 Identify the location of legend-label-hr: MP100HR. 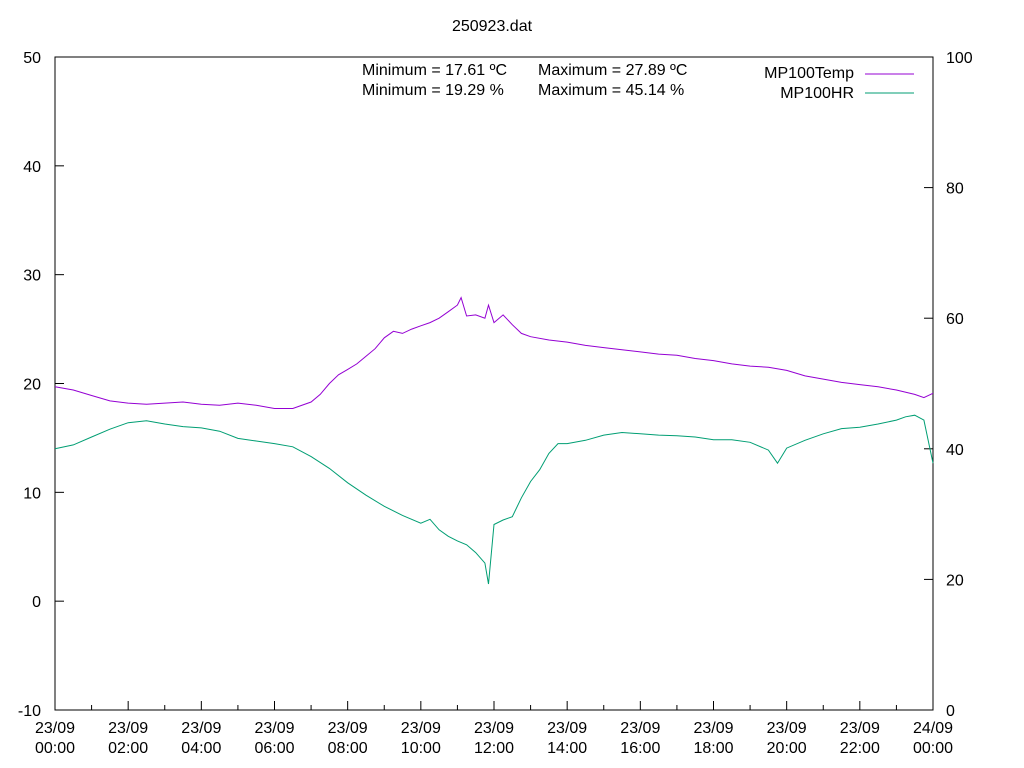
(817, 93).